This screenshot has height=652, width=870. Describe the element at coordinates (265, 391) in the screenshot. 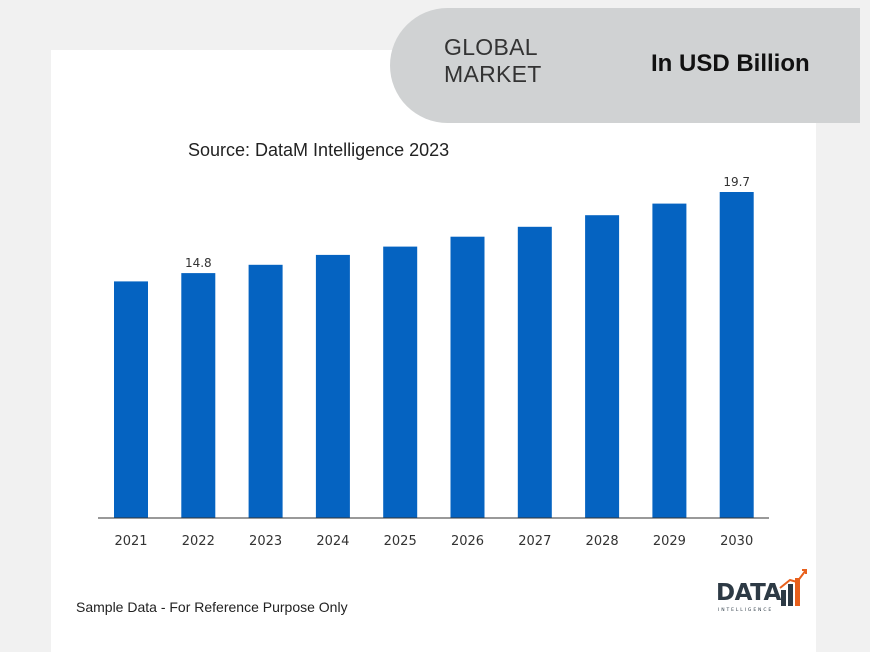

I see `bar-2023` at that location.